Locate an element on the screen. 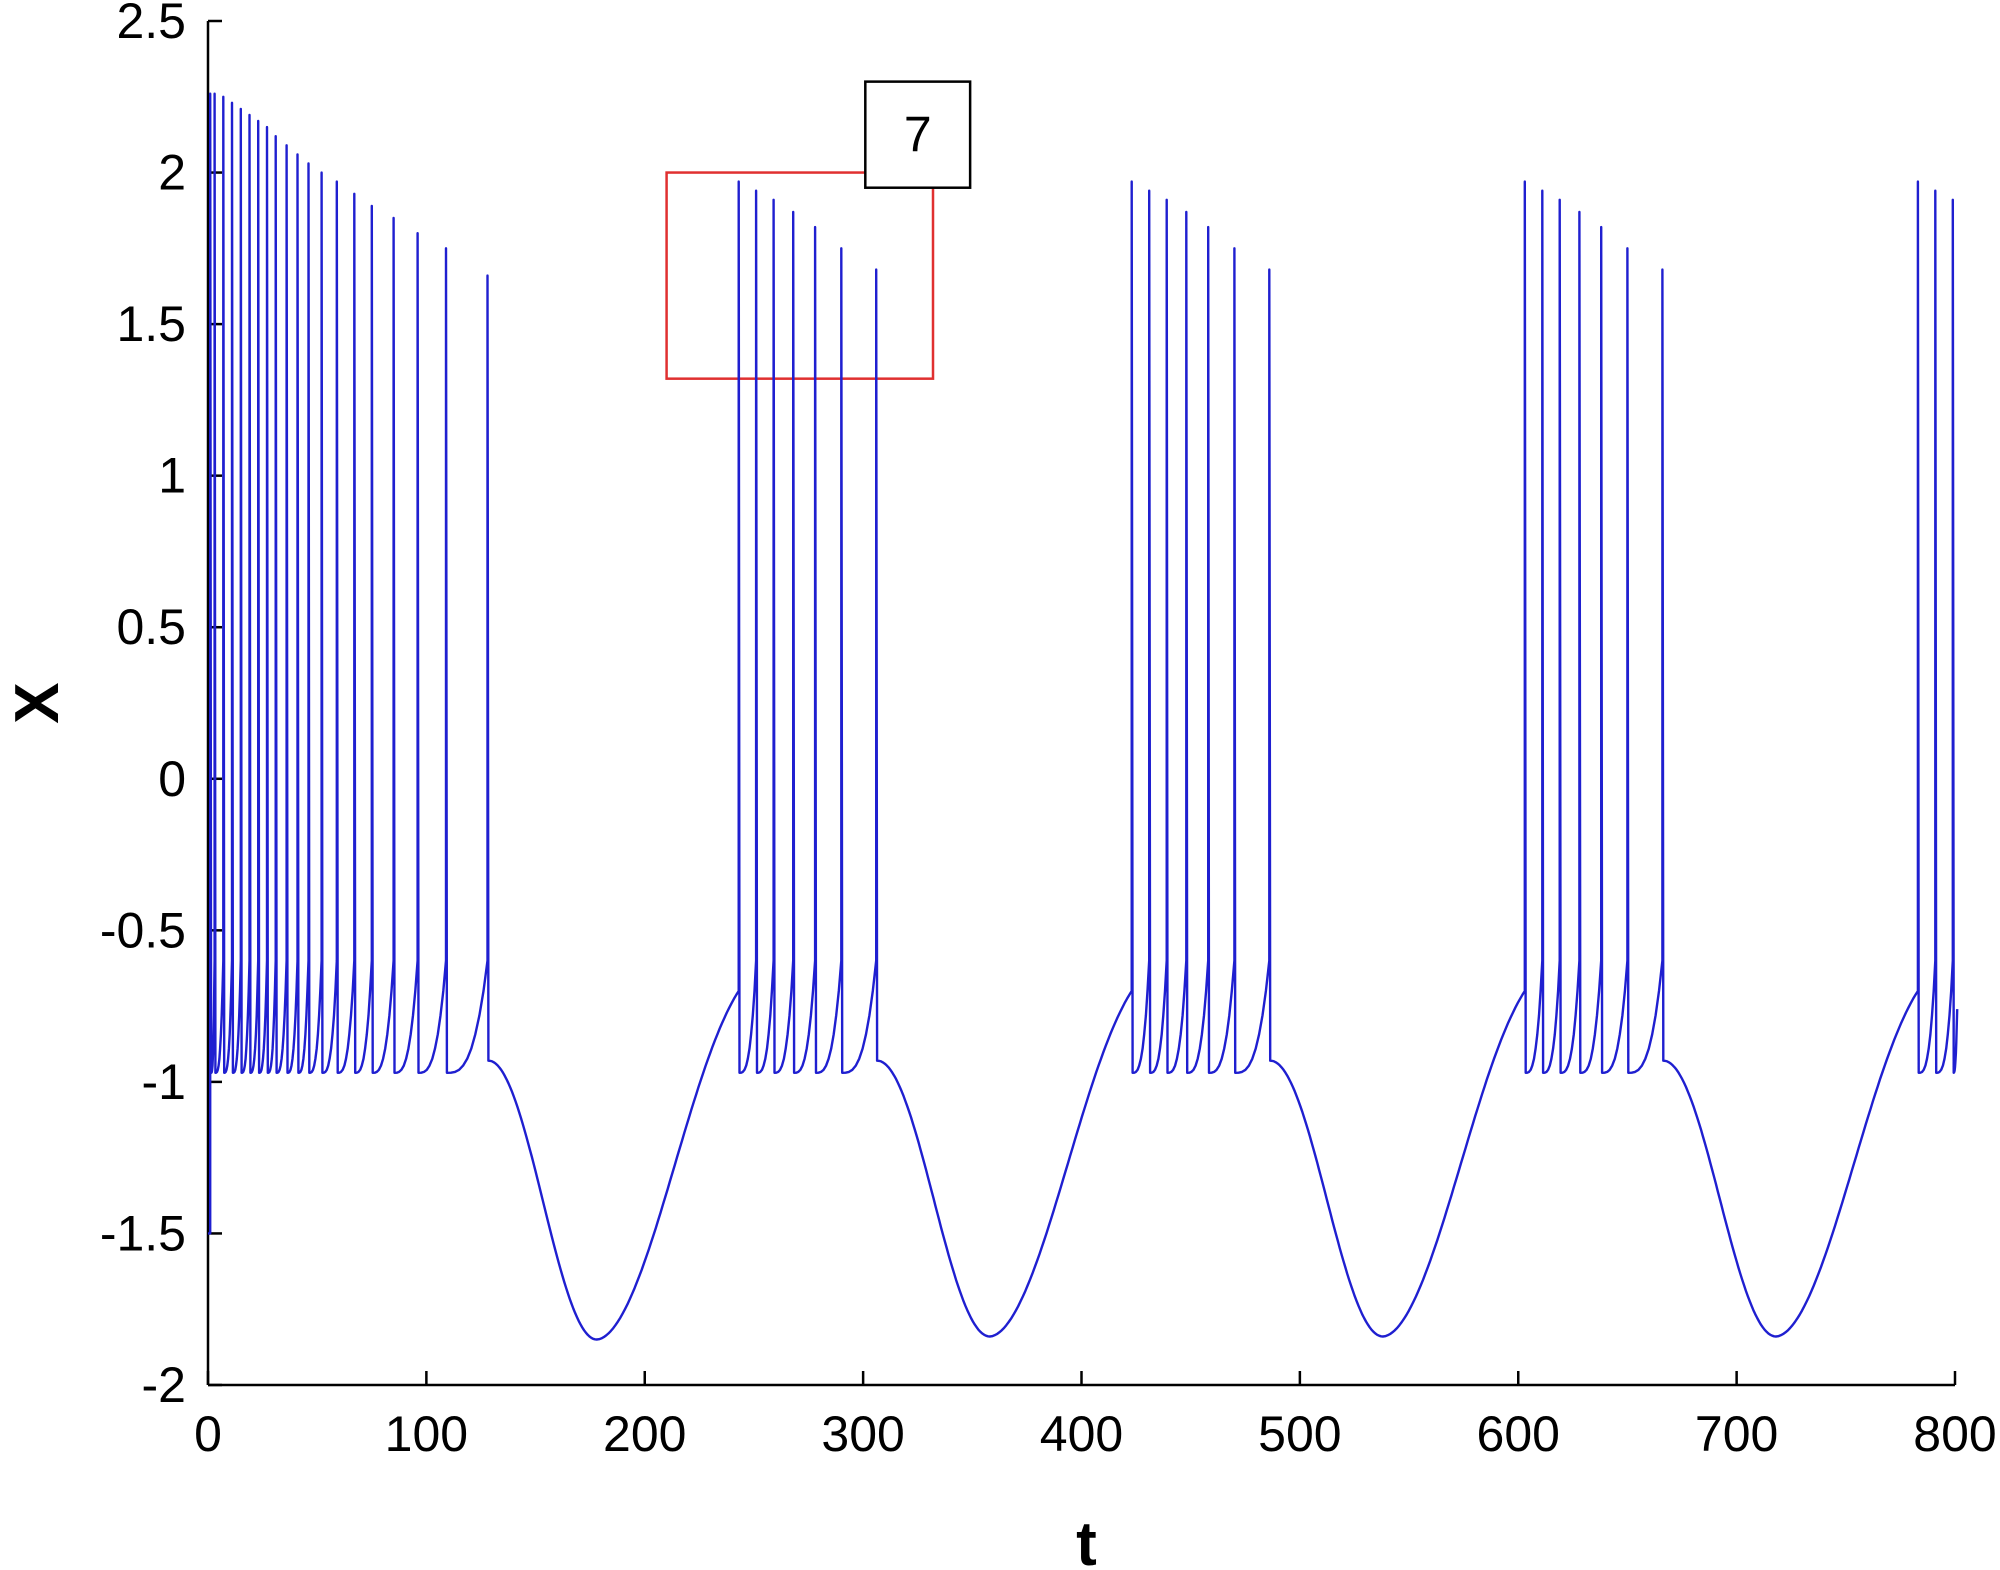  x-tick-label: 400 is located at coordinates (1081, 1434).